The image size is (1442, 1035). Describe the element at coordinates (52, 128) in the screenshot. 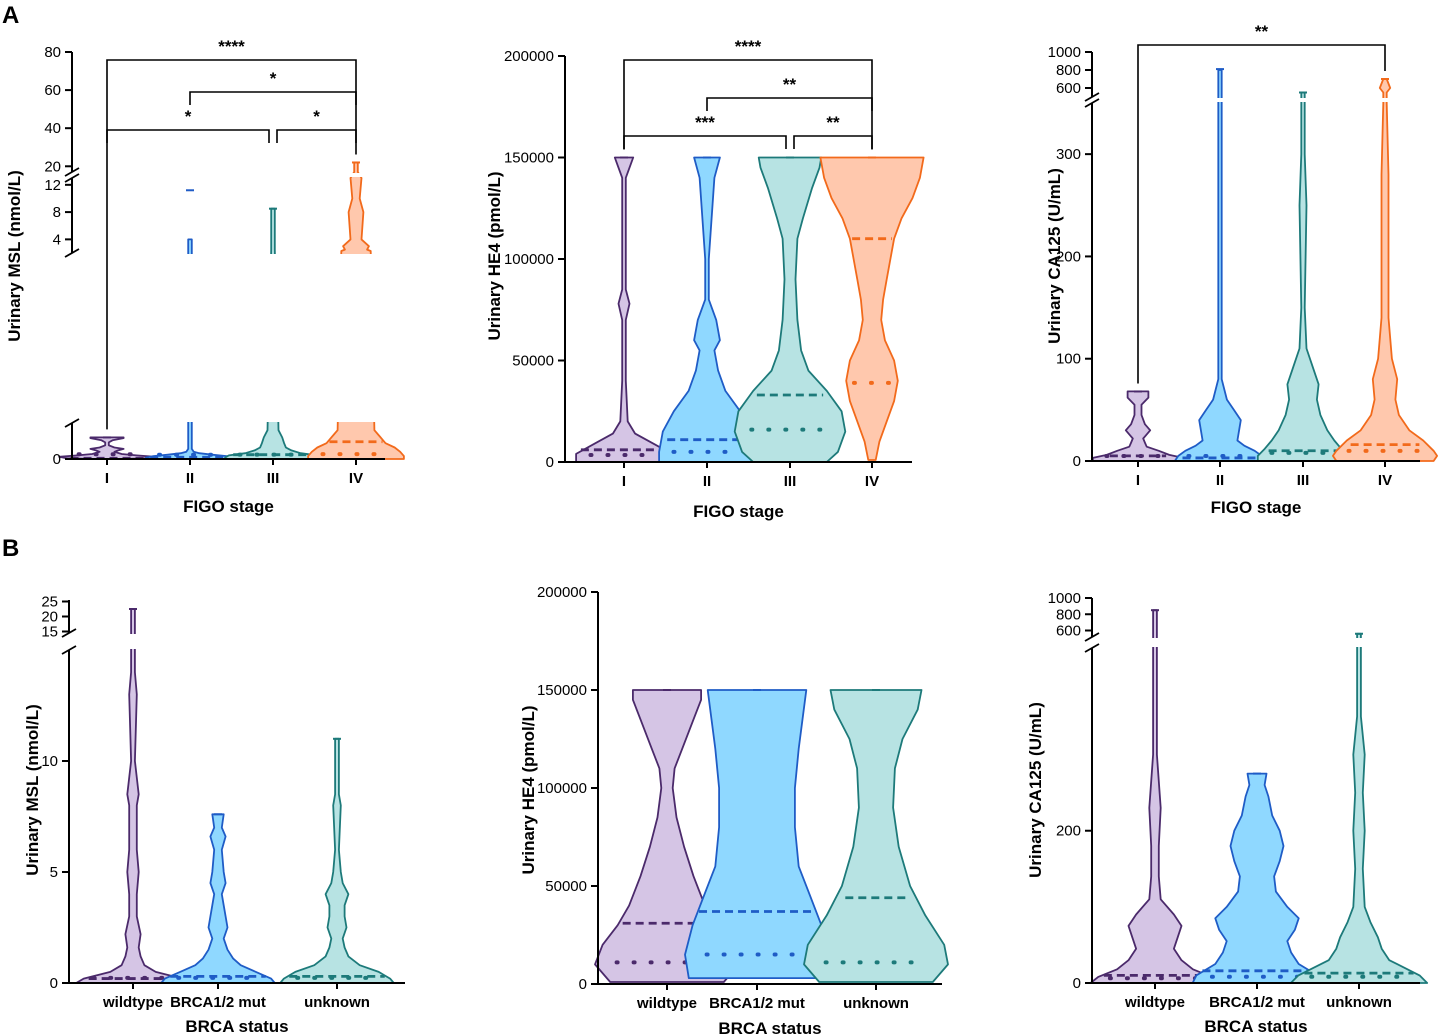

I see `y-tick-label: 40` at that location.